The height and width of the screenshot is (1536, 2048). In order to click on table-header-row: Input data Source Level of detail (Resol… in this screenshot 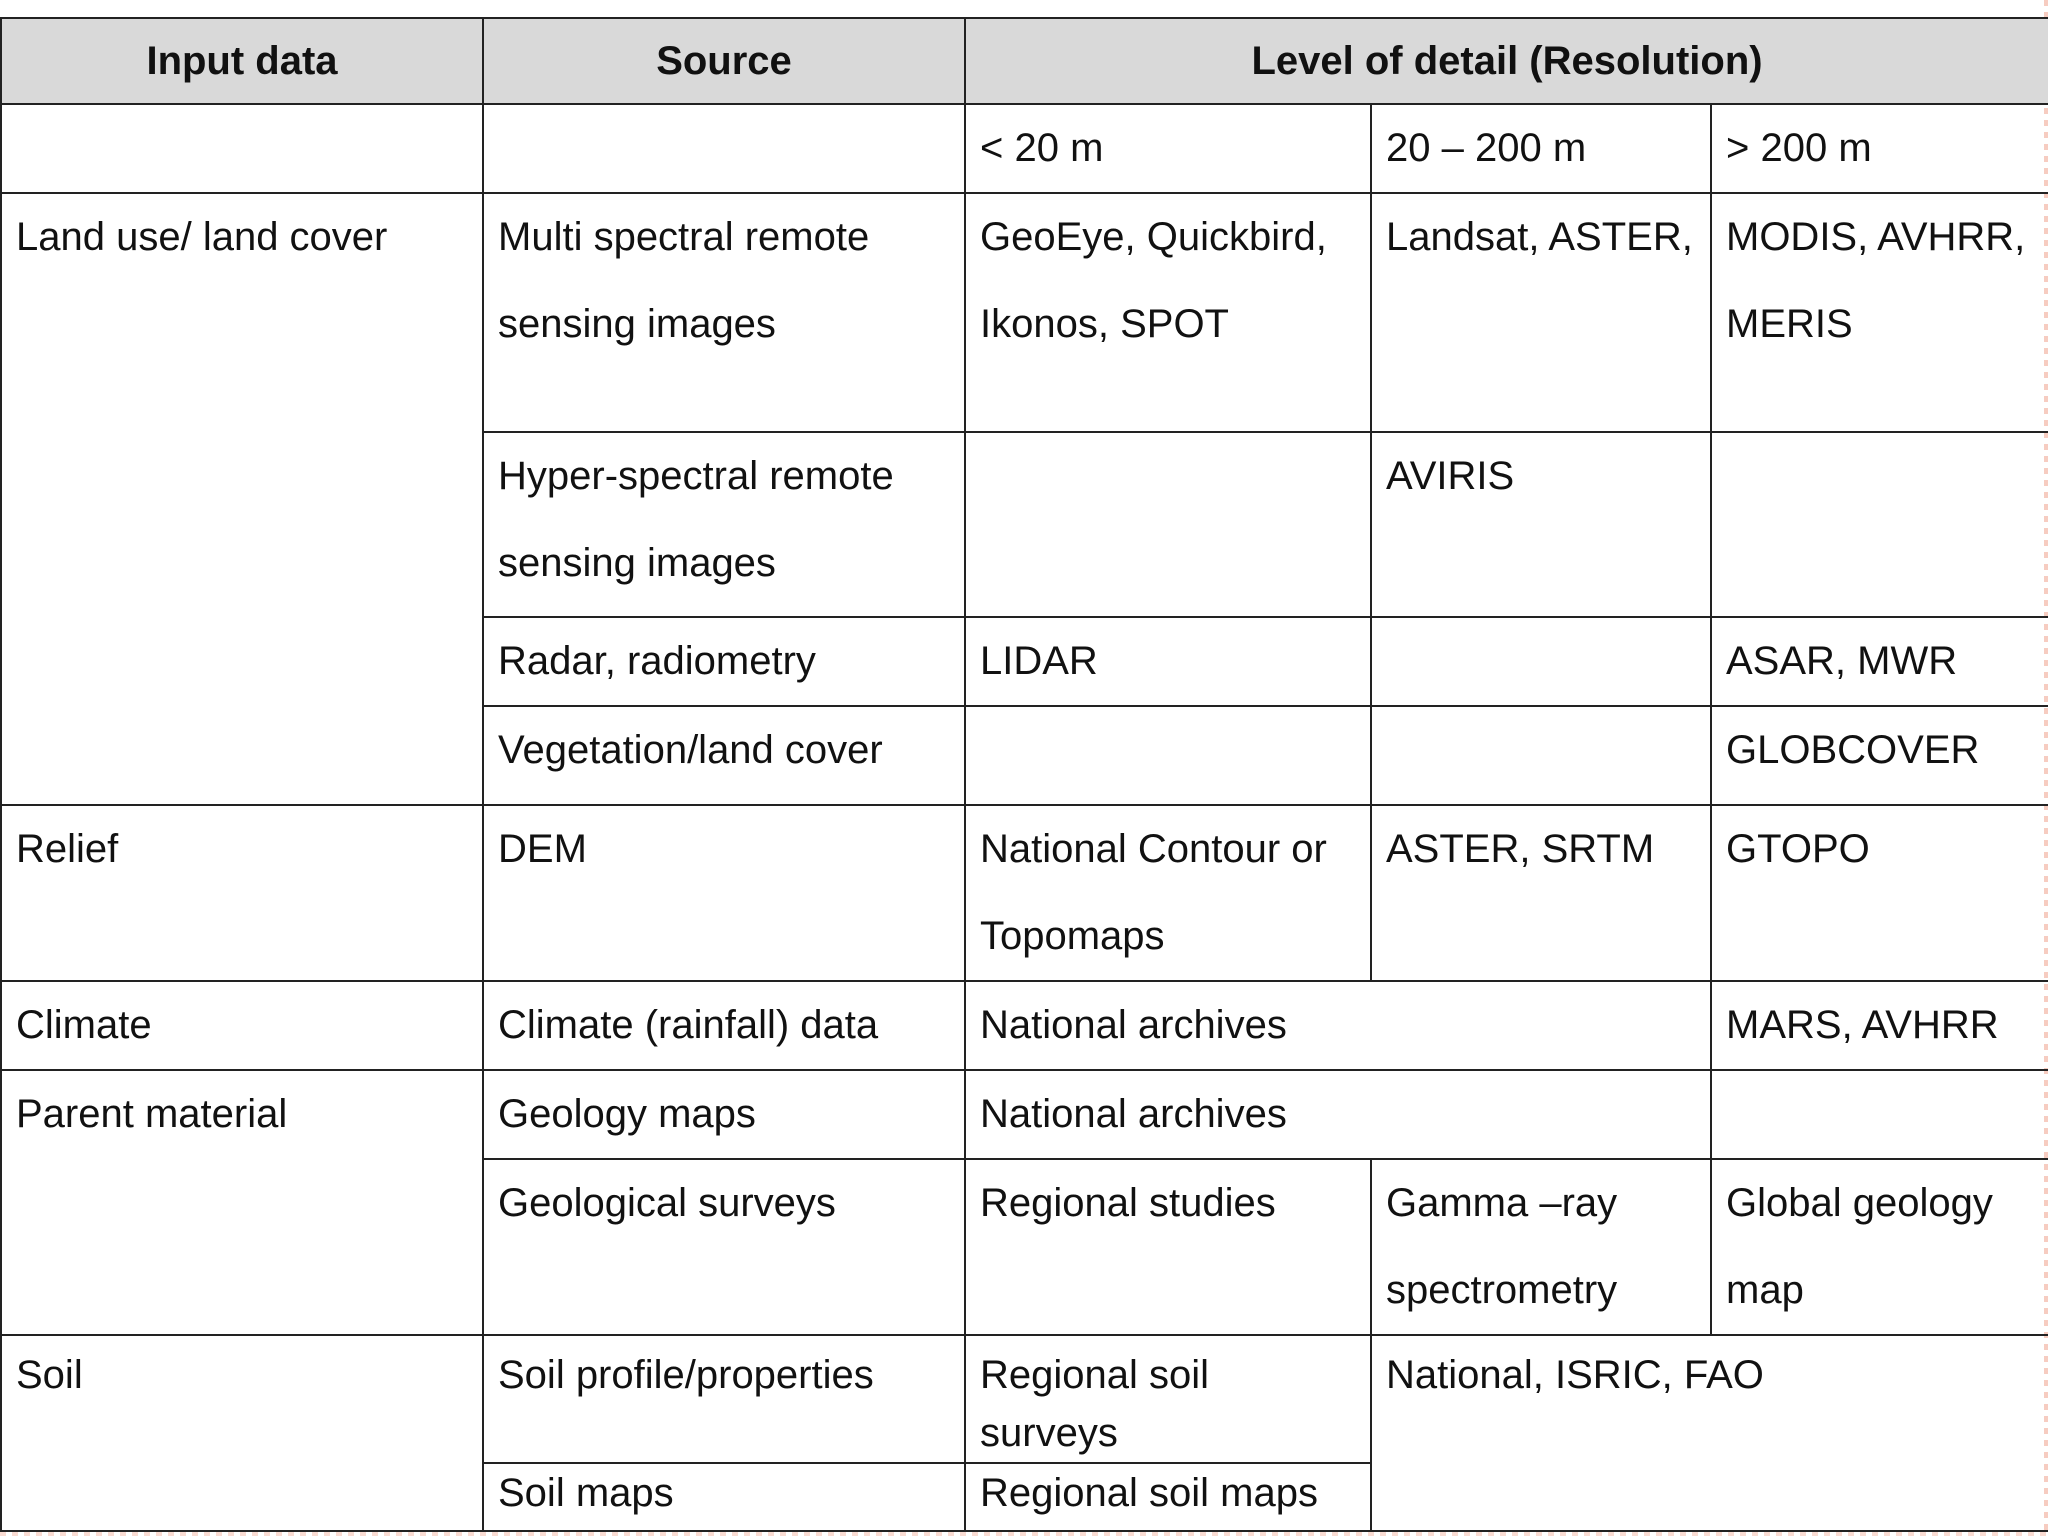, I will do `click(1024, 61)`.